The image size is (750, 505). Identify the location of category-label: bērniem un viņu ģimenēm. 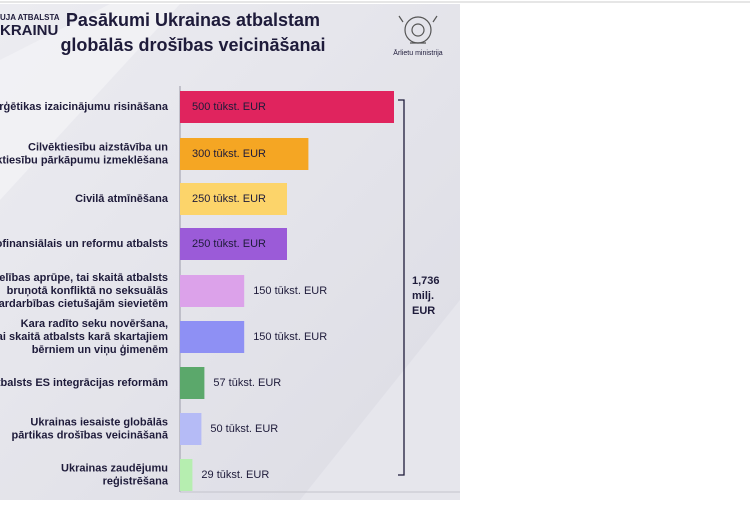
(100, 349).